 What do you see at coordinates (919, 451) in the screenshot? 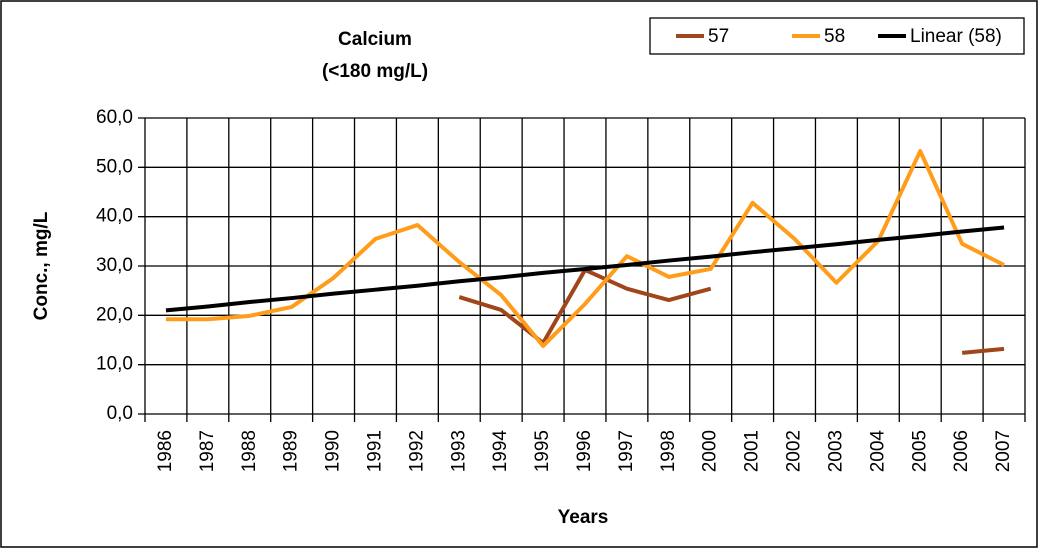
I see `x-tick-label: 2005` at bounding box center [919, 451].